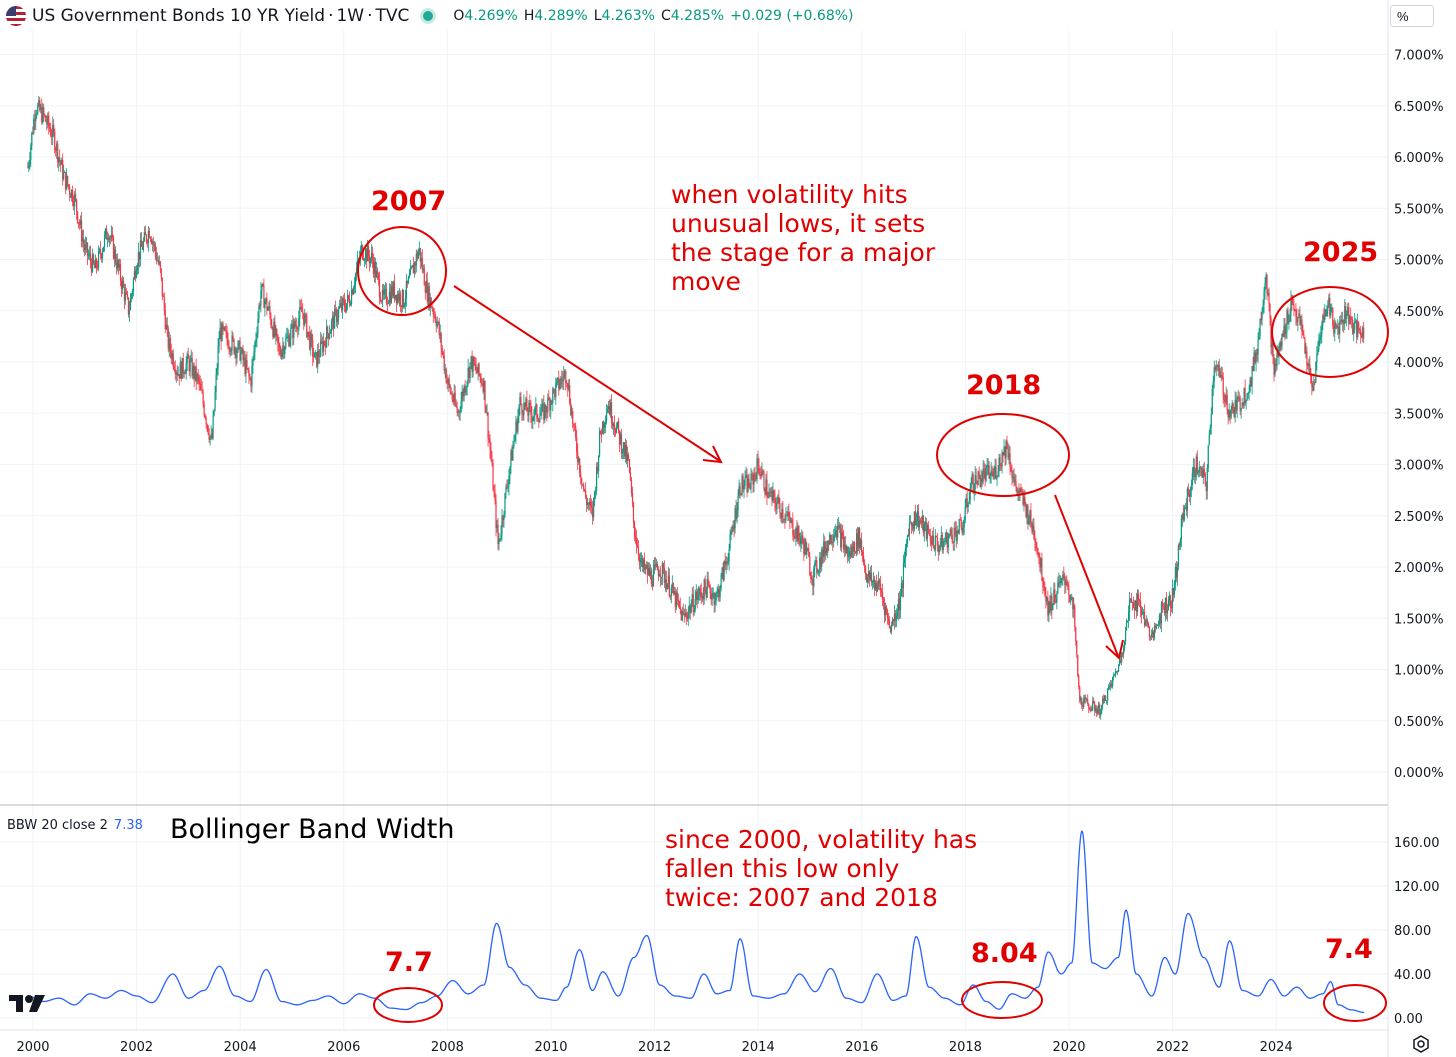  What do you see at coordinates (1330, 332) in the screenshot?
I see `circle-2025` at bounding box center [1330, 332].